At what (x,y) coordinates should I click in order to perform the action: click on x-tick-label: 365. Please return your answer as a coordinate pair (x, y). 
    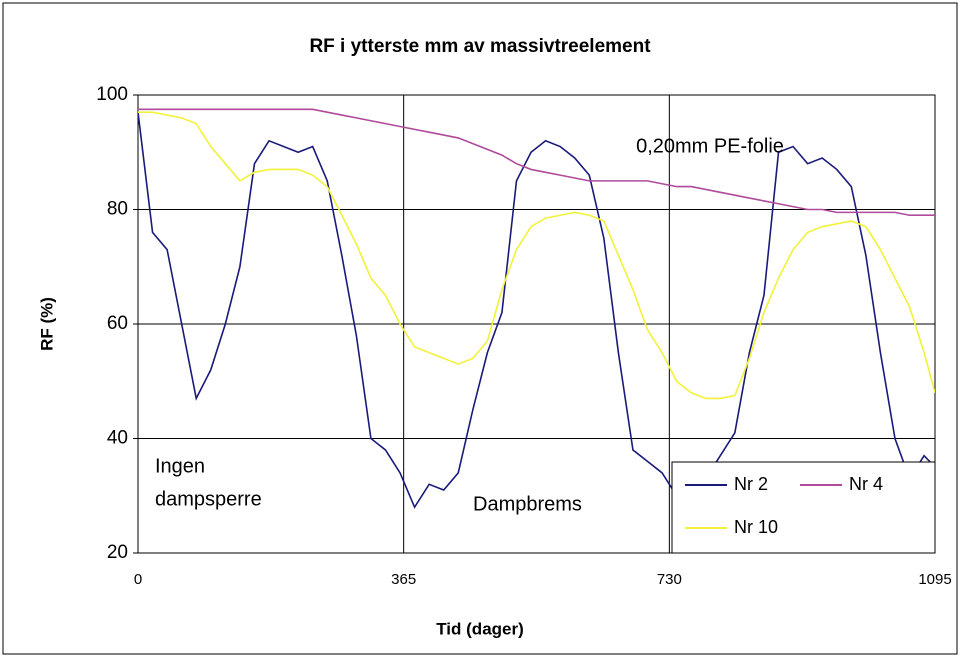
    Looking at the image, I should click on (403, 579).